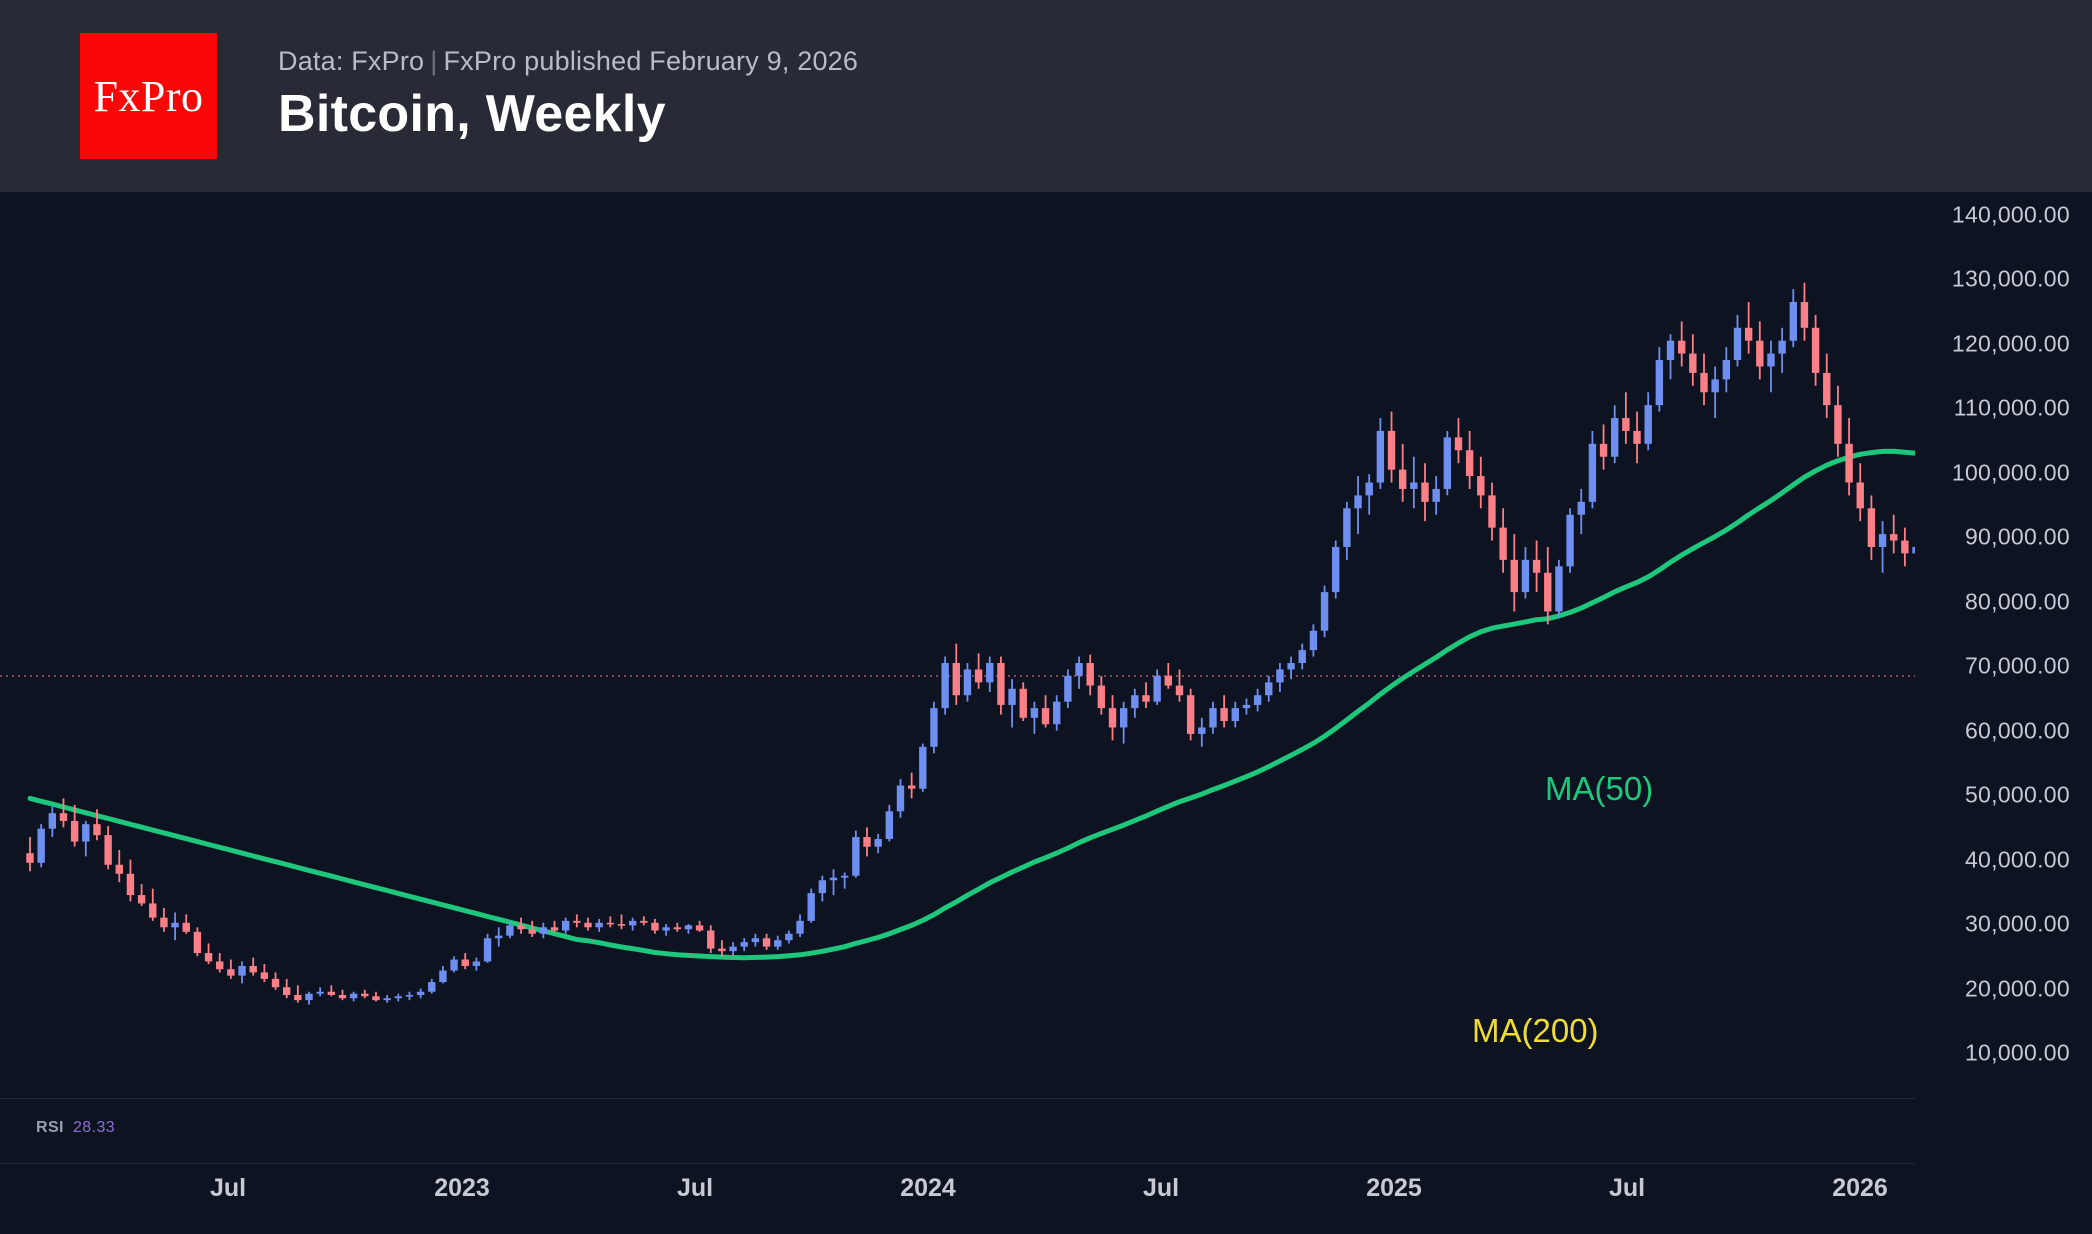 Image resolution: width=2092 pixels, height=1234 pixels. I want to click on price-axis-tick: 10,000.00, so click(2017, 1052).